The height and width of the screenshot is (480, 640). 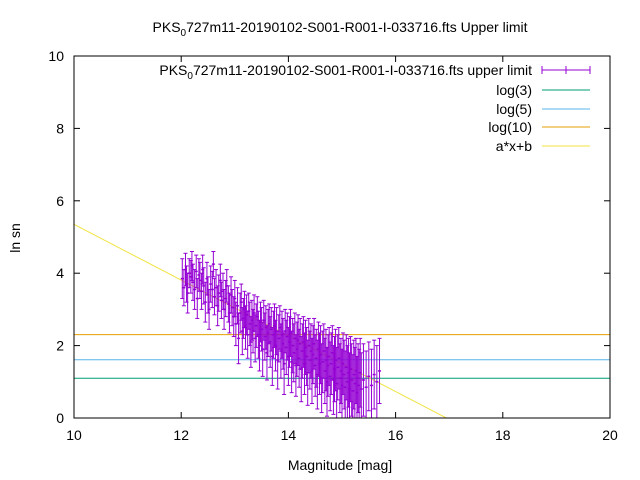 I want to click on x-tick-label: 10, so click(x=74, y=435).